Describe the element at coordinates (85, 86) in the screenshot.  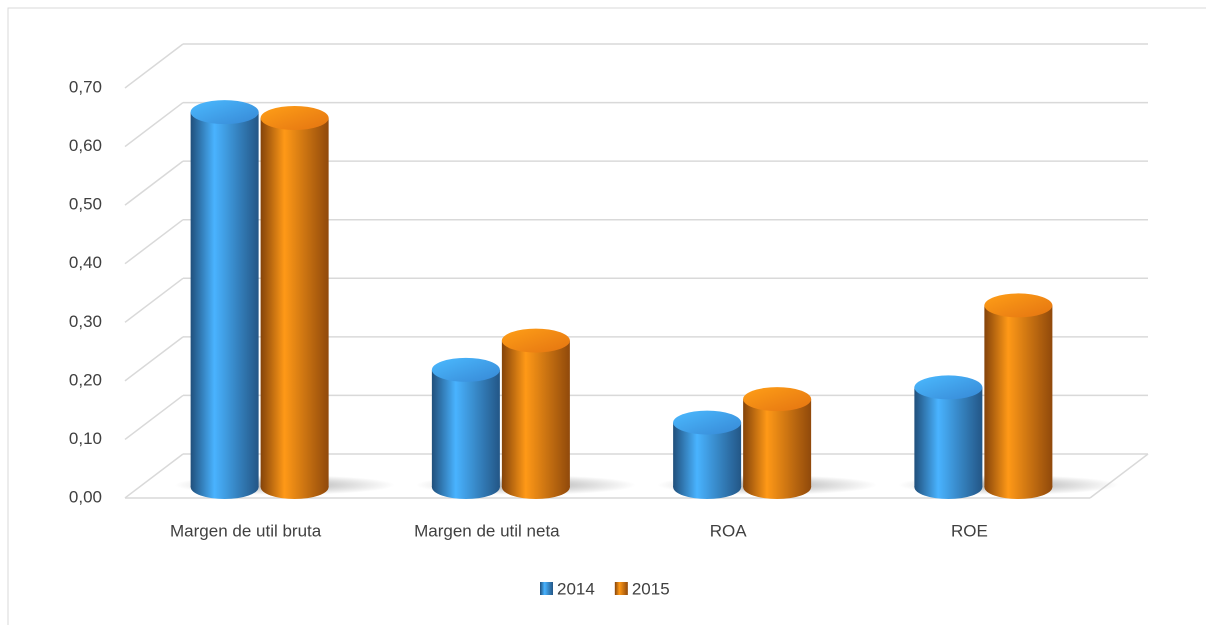
I see `y-tick-label: 0,70` at that location.